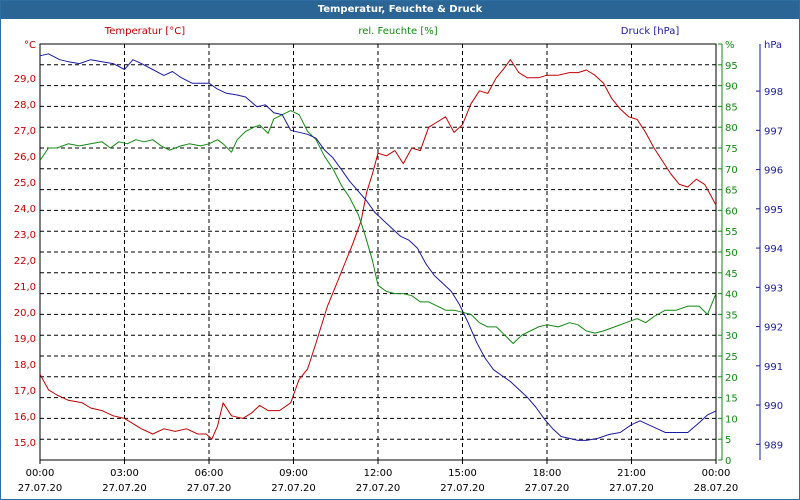 The width and height of the screenshot is (800, 500). Describe the element at coordinates (25, 105) in the screenshot. I see `temp-tick-label: 28,0` at that location.